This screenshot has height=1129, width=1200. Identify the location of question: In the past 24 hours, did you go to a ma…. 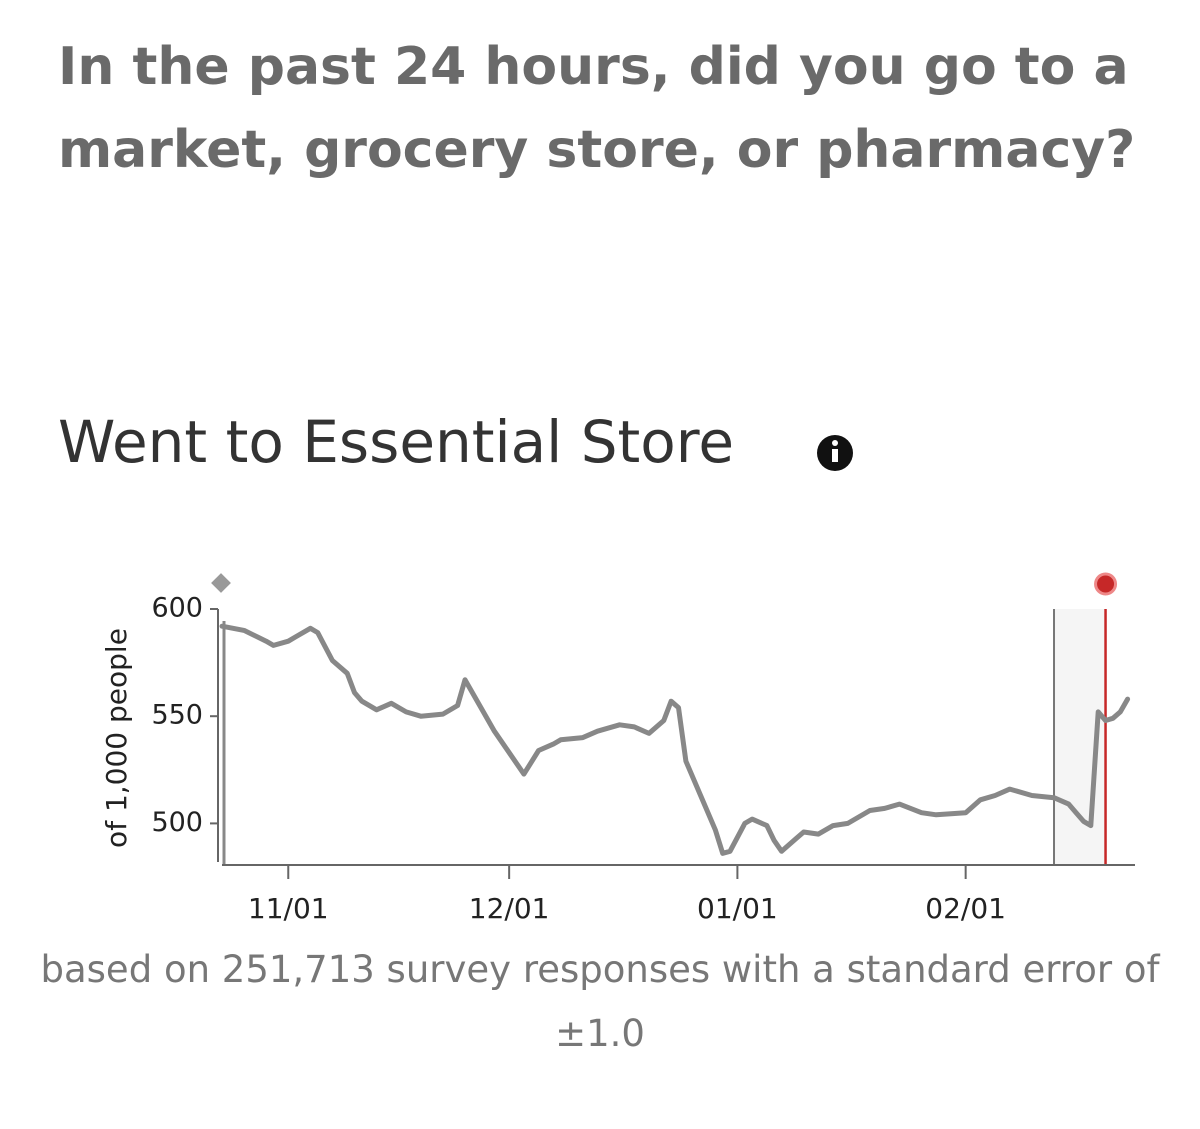
(597, 108).